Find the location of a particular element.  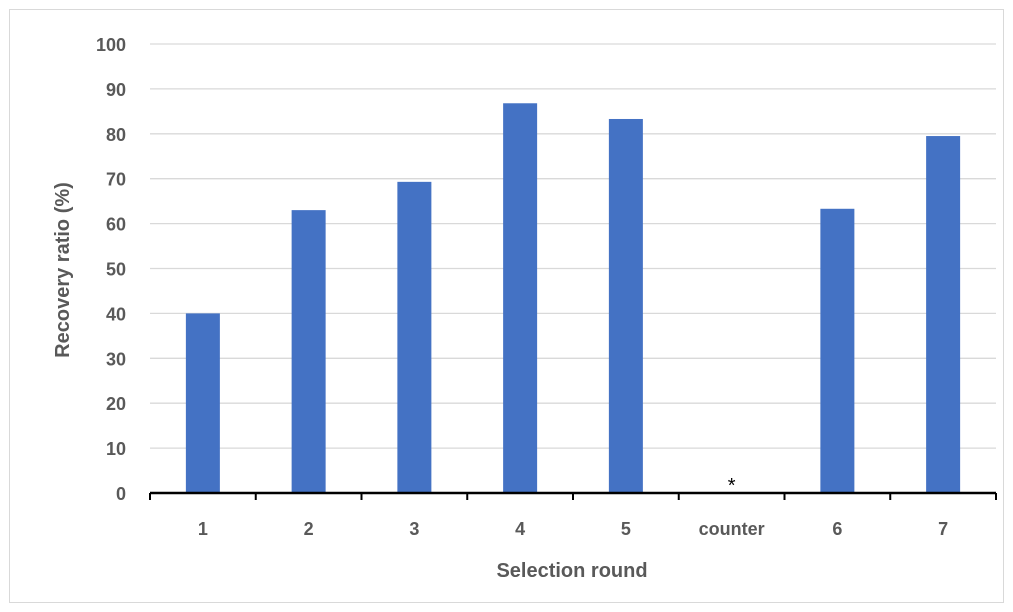

y-tick-label: 80 is located at coordinates (116, 135).